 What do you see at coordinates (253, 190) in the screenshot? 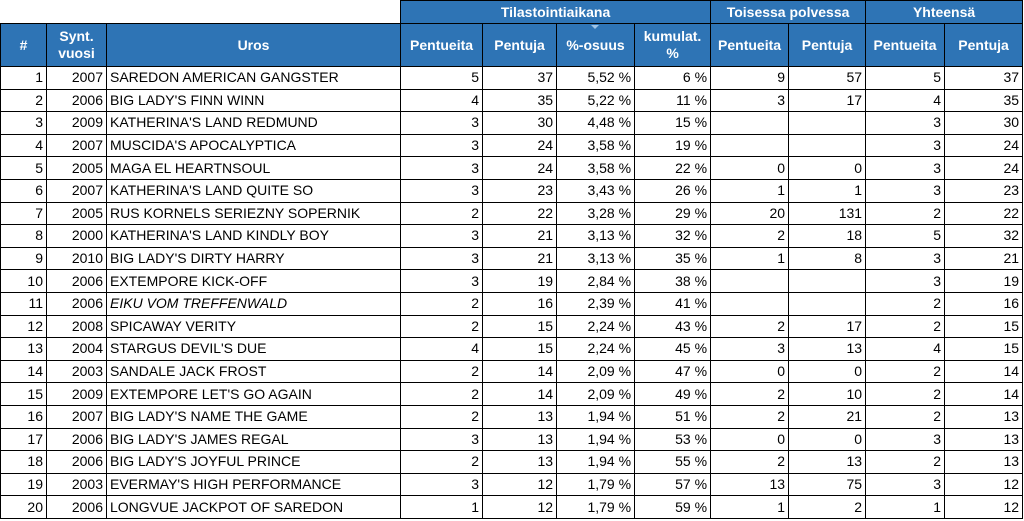
I see `cell-sire-name: KATHERINA'S LAND QUITE SO` at bounding box center [253, 190].